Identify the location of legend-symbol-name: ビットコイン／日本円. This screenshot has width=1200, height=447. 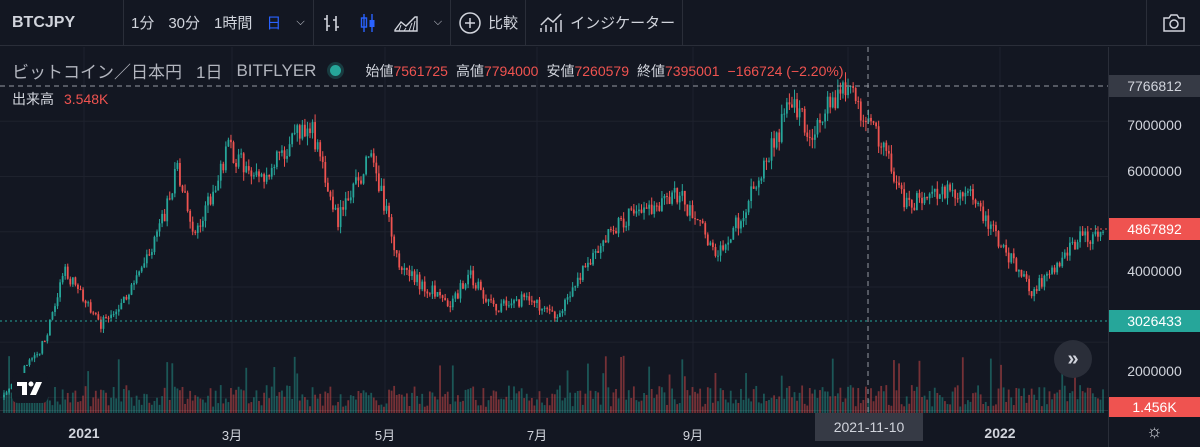
(97, 72).